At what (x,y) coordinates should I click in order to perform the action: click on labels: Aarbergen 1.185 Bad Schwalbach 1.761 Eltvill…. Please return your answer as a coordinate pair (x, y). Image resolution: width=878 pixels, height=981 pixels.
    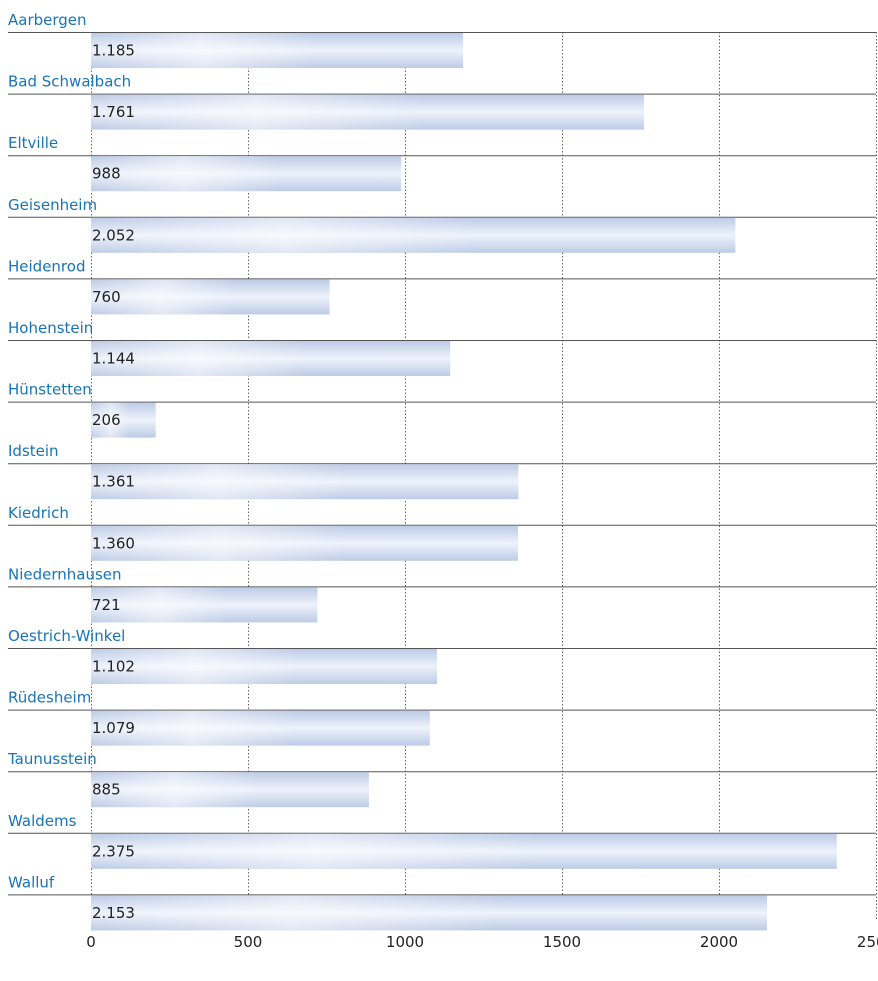
    Looking at the image, I should click on (71, 466).